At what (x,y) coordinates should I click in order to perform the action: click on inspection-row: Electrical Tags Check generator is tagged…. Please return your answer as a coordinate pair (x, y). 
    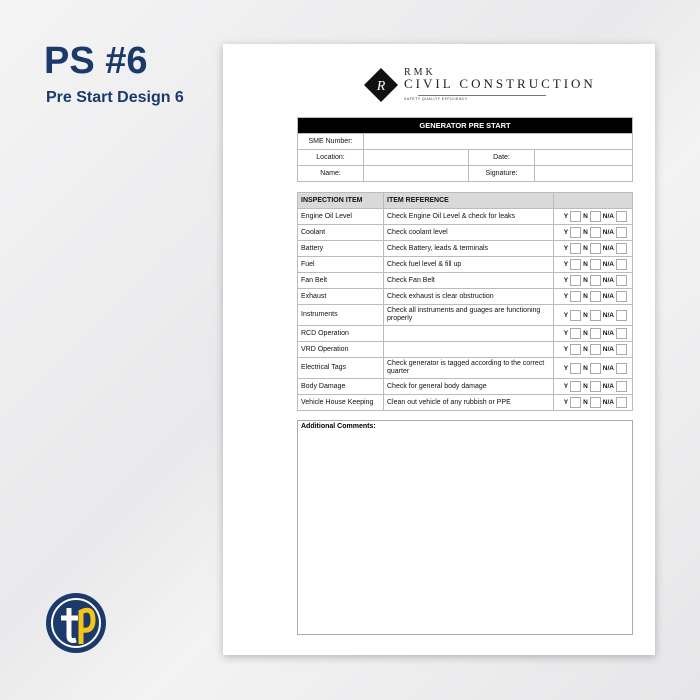
    Looking at the image, I should click on (465, 368).